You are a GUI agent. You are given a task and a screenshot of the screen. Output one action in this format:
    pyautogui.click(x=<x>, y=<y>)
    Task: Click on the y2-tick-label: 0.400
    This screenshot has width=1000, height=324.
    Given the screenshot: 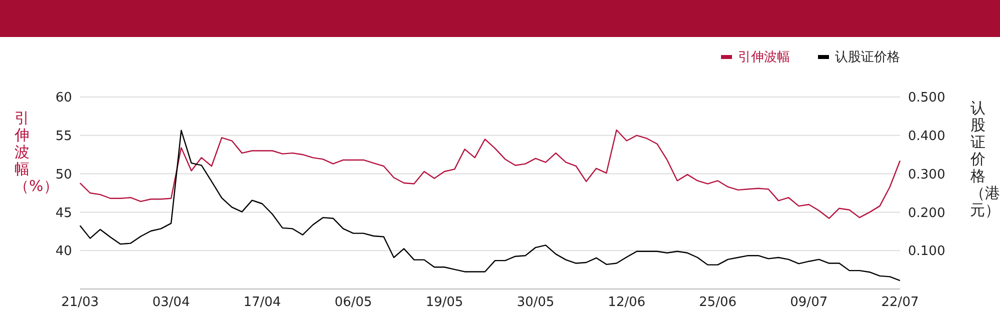 What is the action you would take?
    pyautogui.click(x=927, y=136)
    